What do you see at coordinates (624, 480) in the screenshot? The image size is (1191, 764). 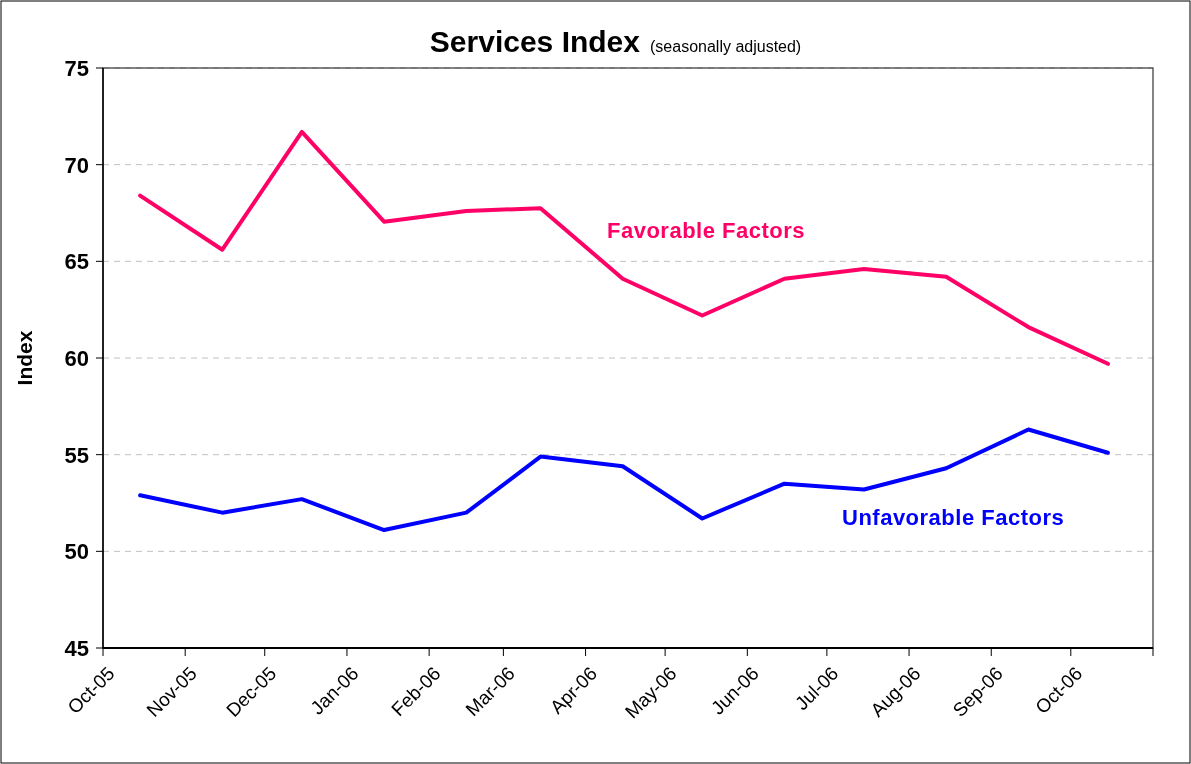 I see `line-series` at bounding box center [624, 480].